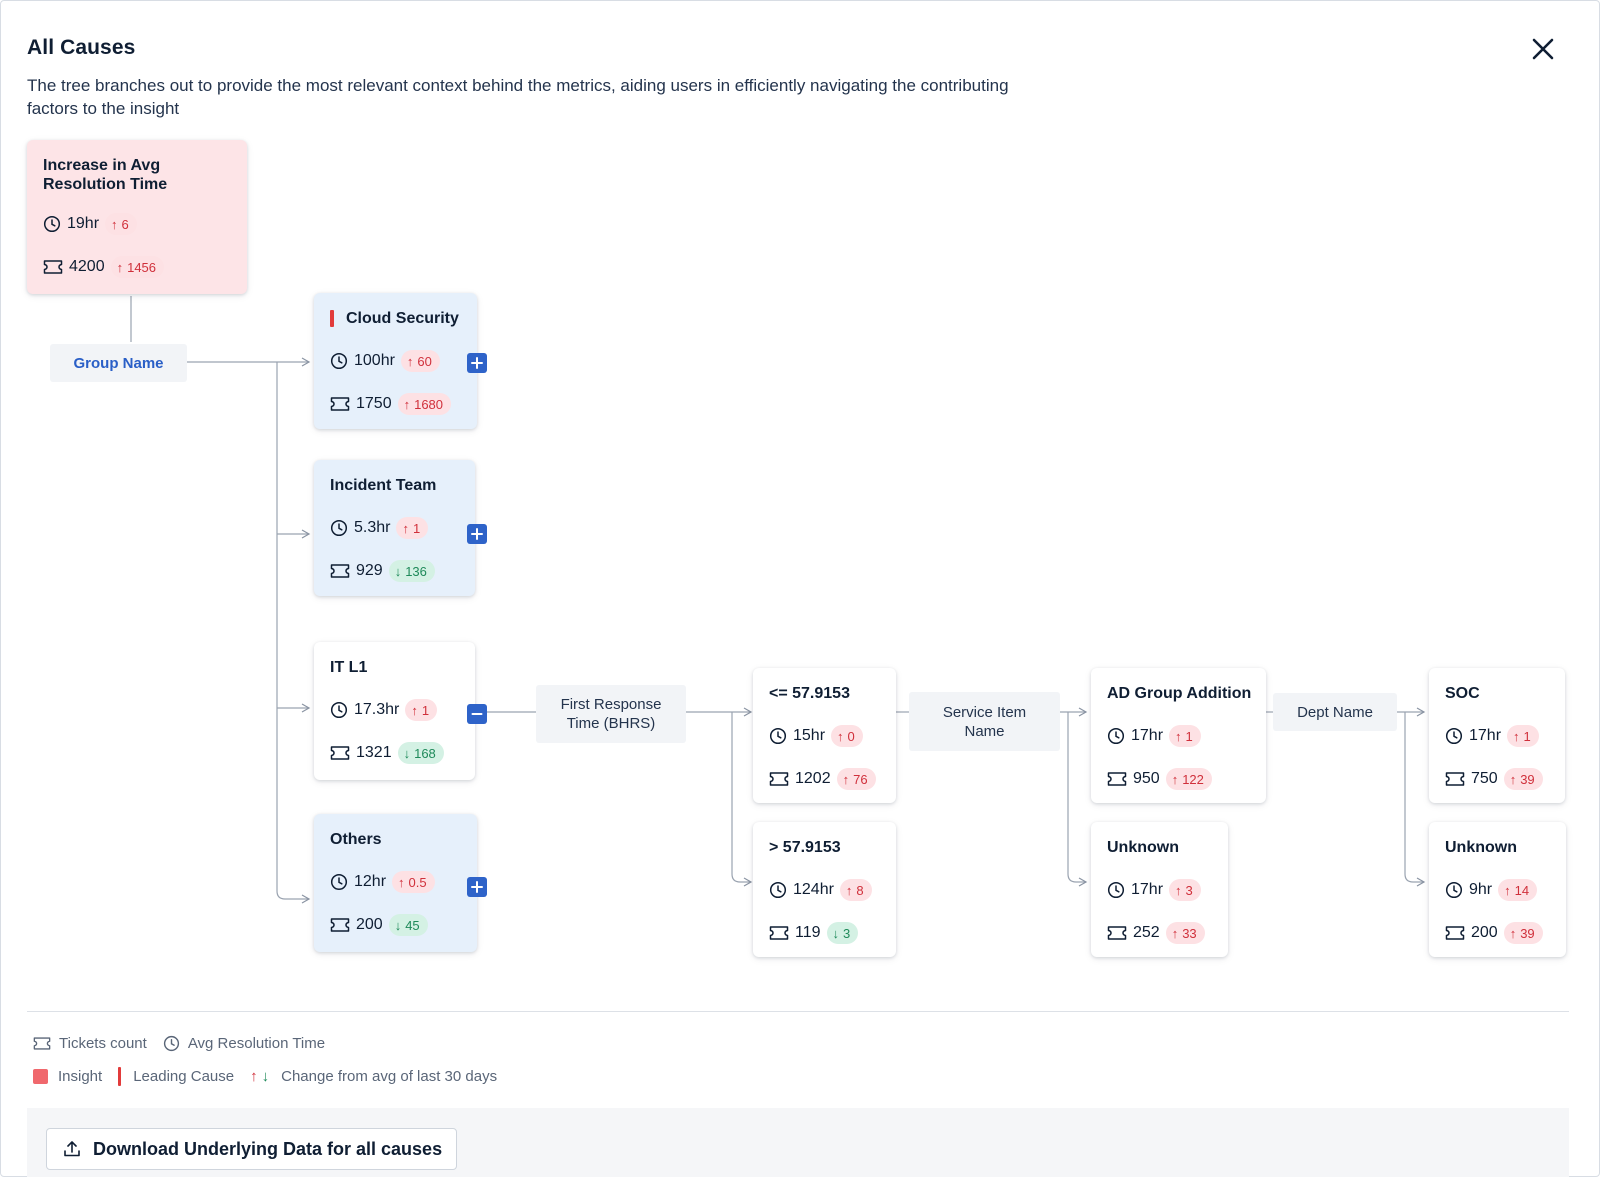 This screenshot has height=1177, width=1600. What do you see at coordinates (860, 890) in the screenshot?
I see `change-value: 8` at bounding box center [860, 890].